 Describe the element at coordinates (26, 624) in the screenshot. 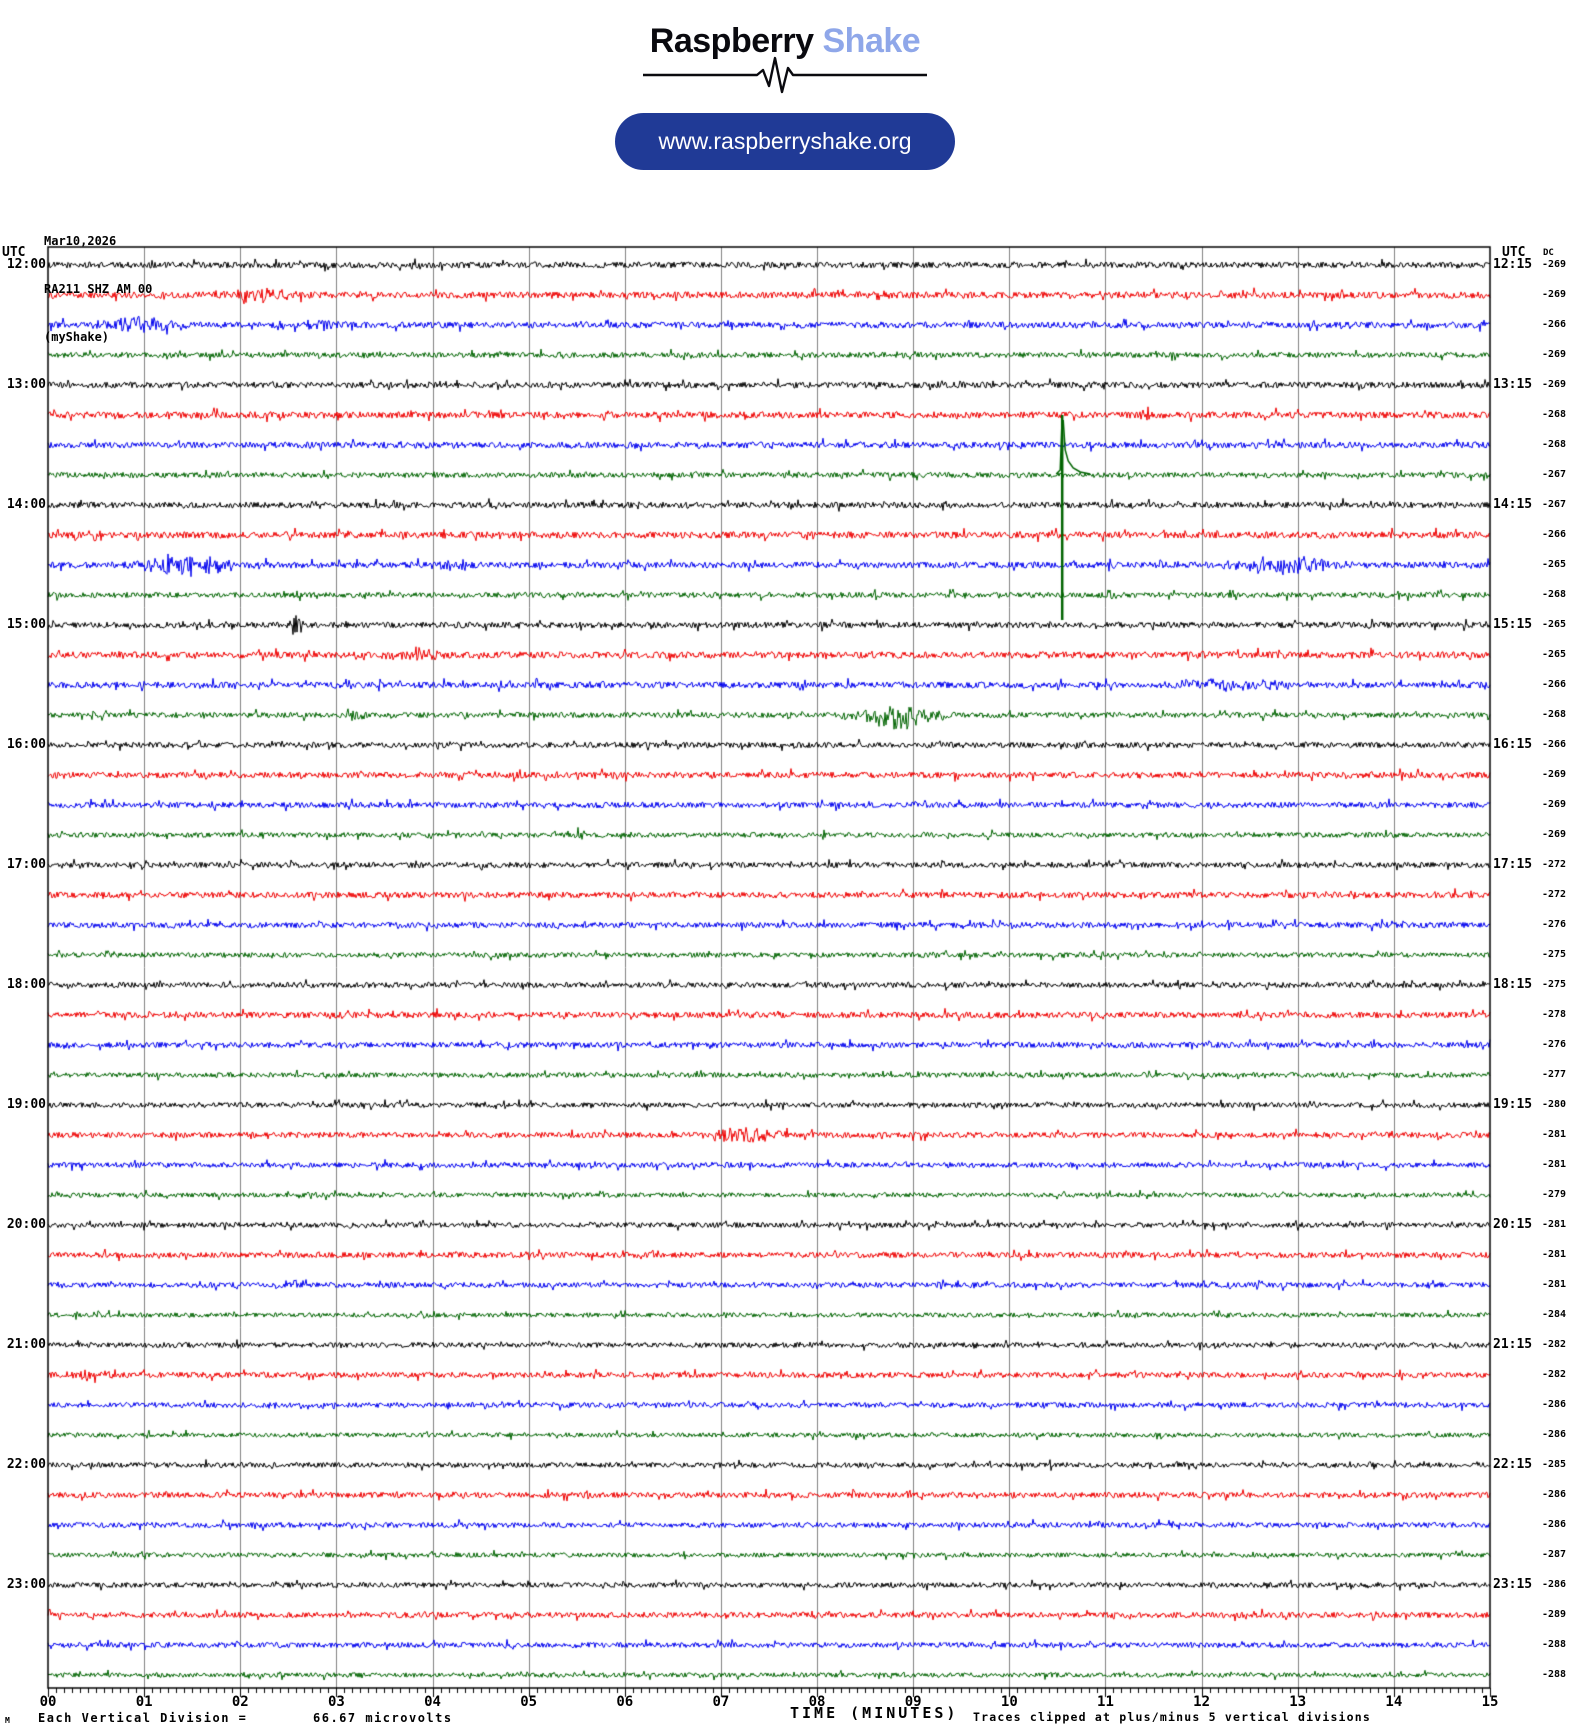

I see `left-hour-label: 15:00` at that location.